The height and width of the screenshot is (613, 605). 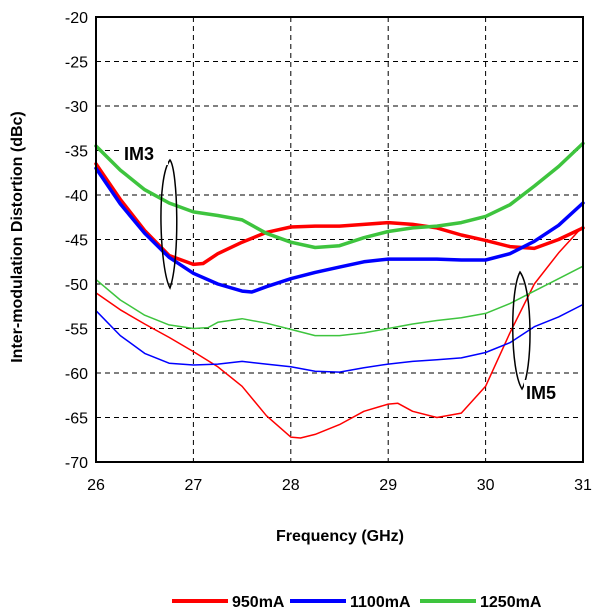 I want to click on im5-label-bg, so click(x=547, y=392).